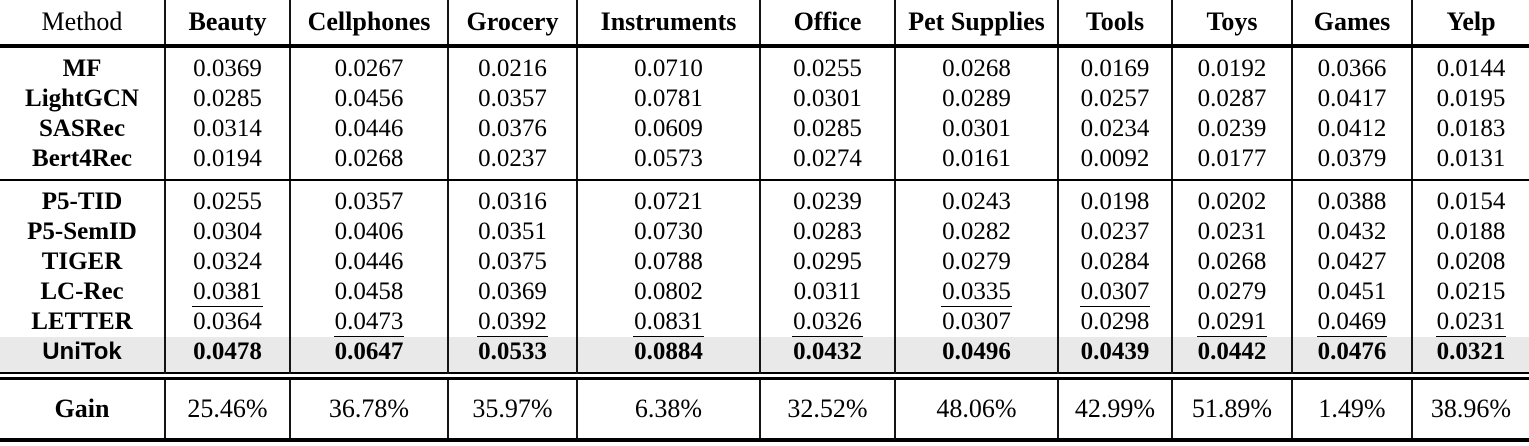  I want to click on gain-cell-tools: 42.99%, so click(1114, 408).